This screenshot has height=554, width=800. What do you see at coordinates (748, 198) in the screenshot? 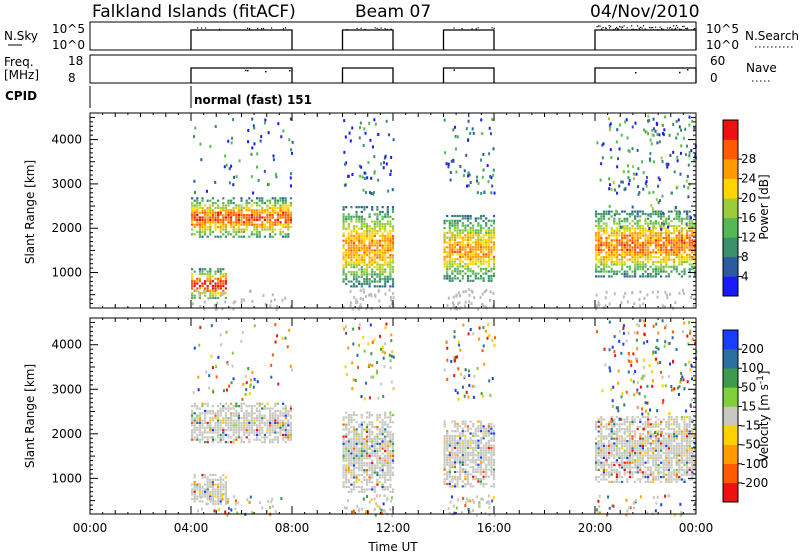
I see `colorbar-tick-label: 20` at bounding box center [748, 198].